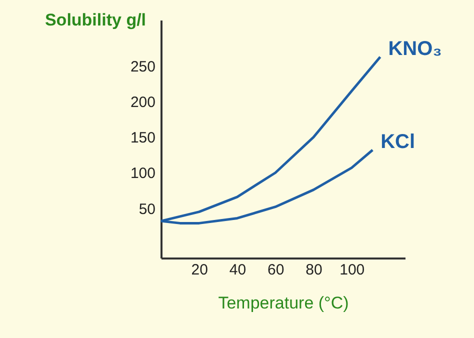 The image size is (474, 338). What do you see at coordinates (95, 20) in the screenshot?
I see `y-axis-title: Solubility g/l` at bounding box center [95, 20].